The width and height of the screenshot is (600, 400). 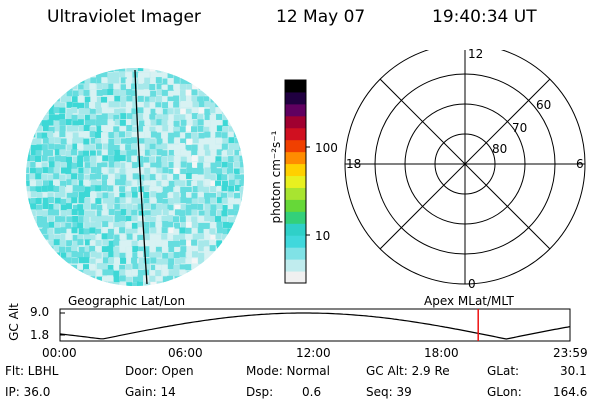 What do you see at coordinates (323, 236) in the screenshot?
I see `colorbar-tick-label-10: 10` at bounding box center [323, 236].